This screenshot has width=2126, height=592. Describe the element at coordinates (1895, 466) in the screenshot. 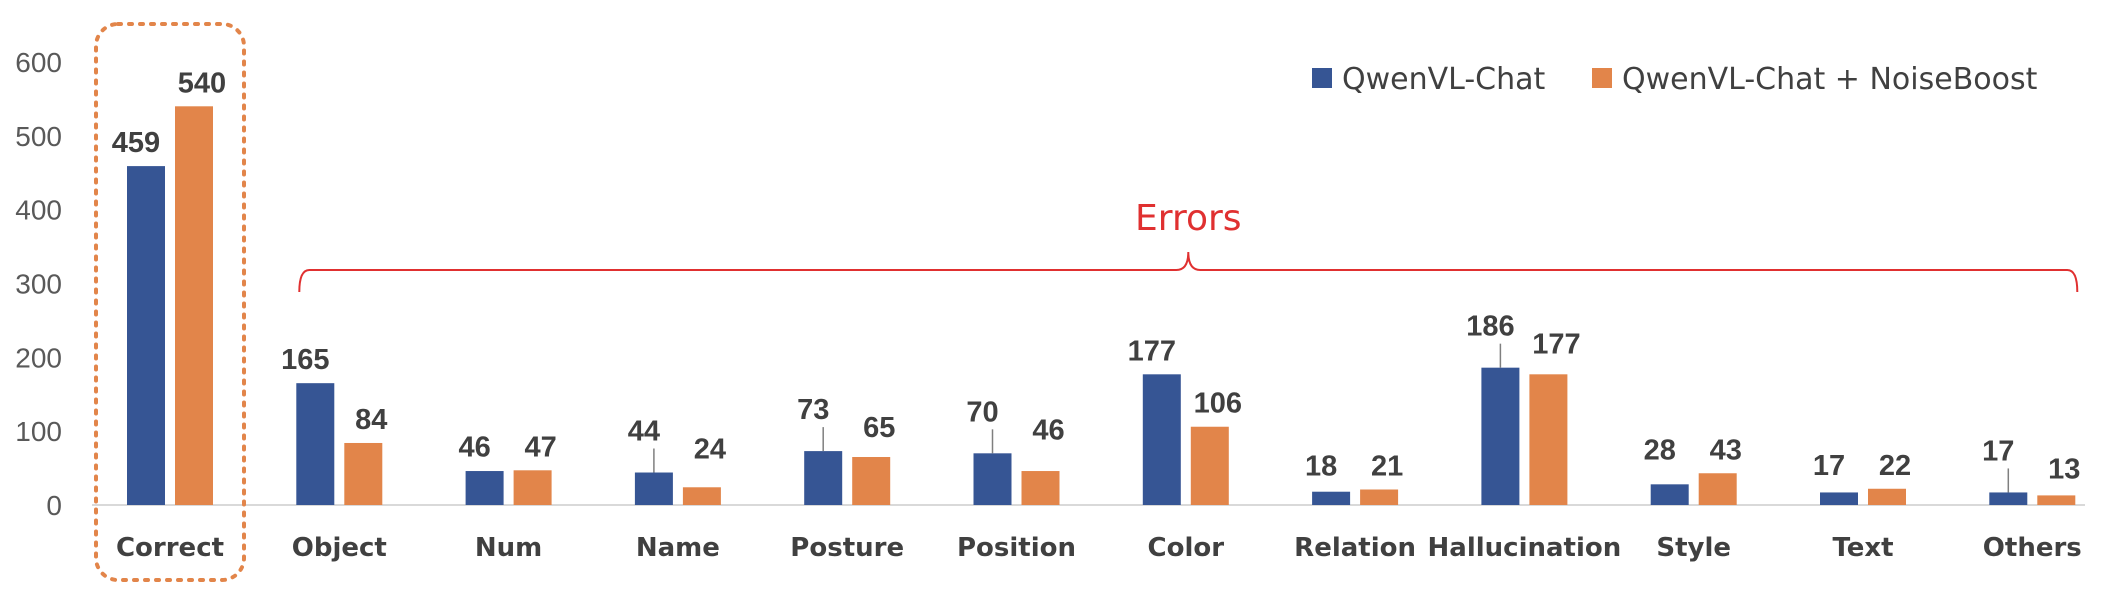

I see `data-label-qwenvl-chat-noiseboost-text: 22` at that location.